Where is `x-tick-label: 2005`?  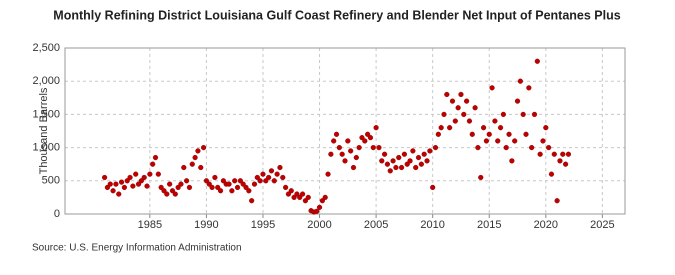
x-tick-label: 2005 is located at coordinates (376, 225).